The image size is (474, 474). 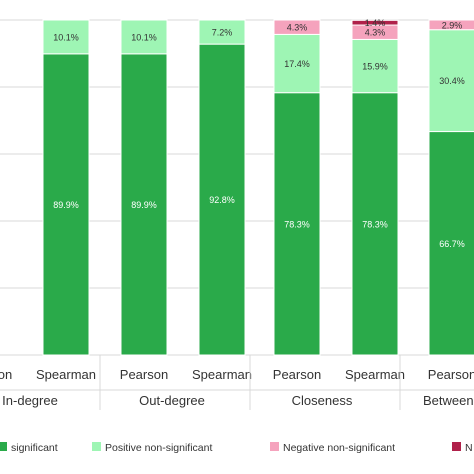 I want to click on legend-label: Negative non-significant, so click(x=339, y=448).